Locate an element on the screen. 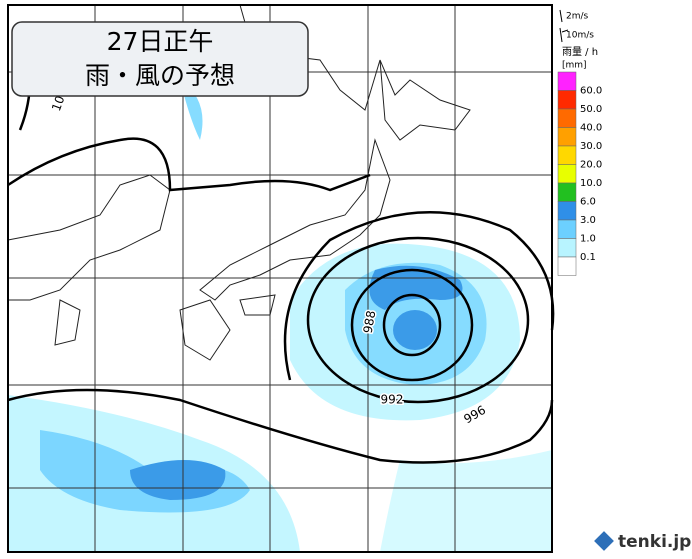  title-line: 27日正午 is located at coordinates (160, 41).